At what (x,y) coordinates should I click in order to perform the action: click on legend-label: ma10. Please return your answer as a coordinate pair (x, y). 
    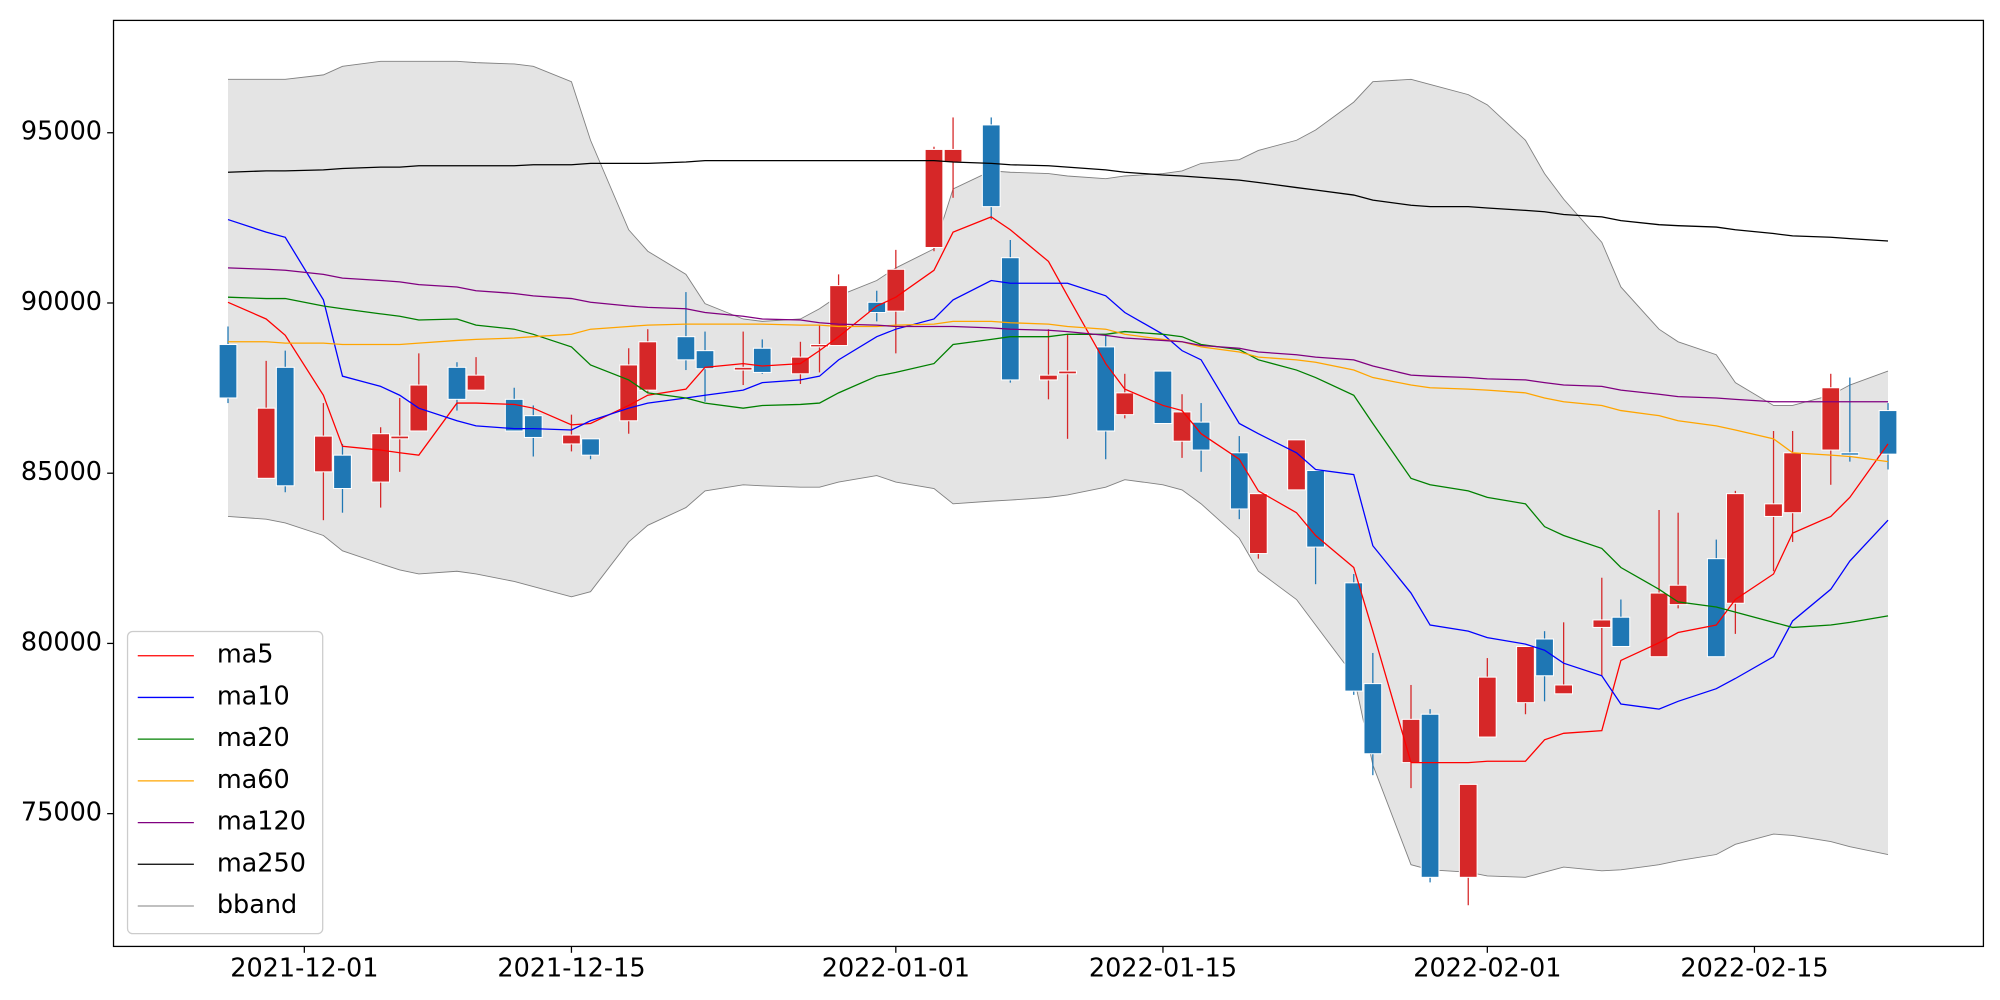
    Looking at the image, I should click on (253, 696).